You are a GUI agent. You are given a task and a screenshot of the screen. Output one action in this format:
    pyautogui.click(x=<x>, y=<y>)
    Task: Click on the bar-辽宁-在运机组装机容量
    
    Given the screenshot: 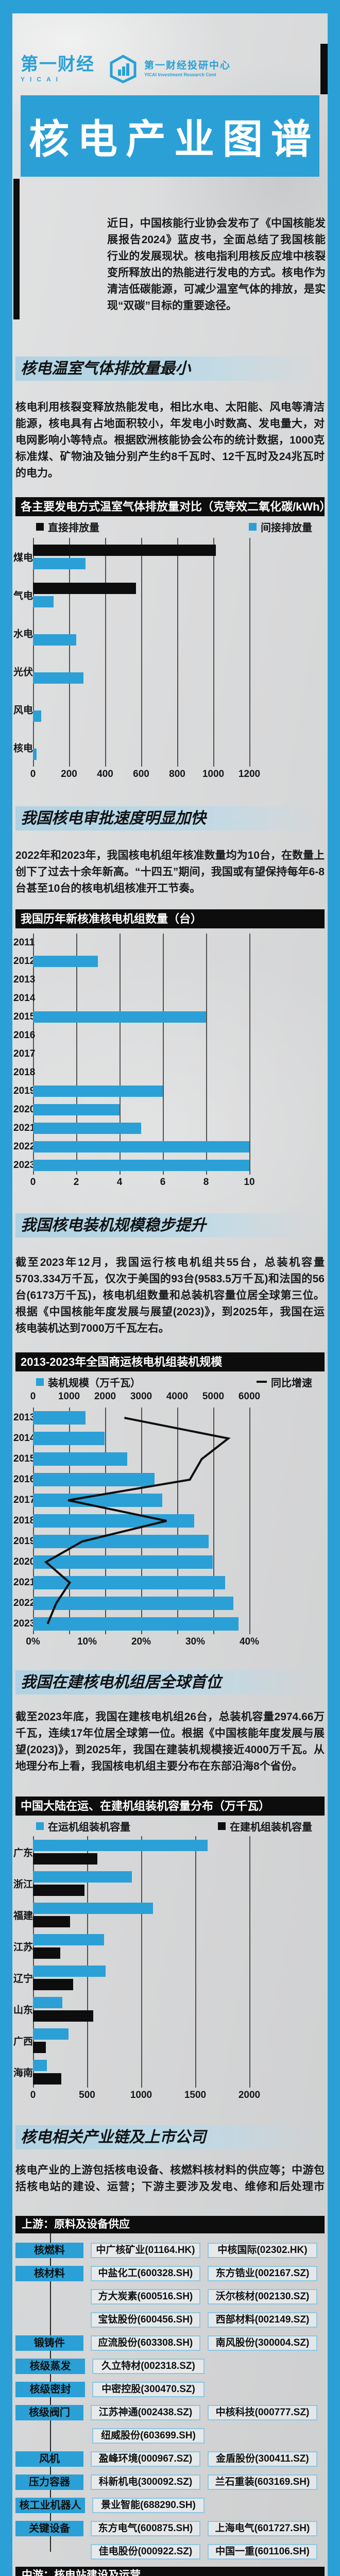 What is the action you would take?
    pyautogui.click(x=69, y=1971)
    